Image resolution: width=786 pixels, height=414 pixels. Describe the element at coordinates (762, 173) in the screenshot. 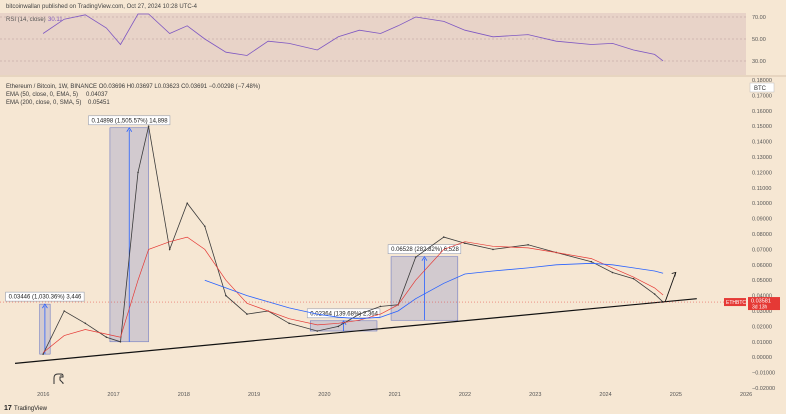

I see `price-tick-label: 0.12000` at that location.